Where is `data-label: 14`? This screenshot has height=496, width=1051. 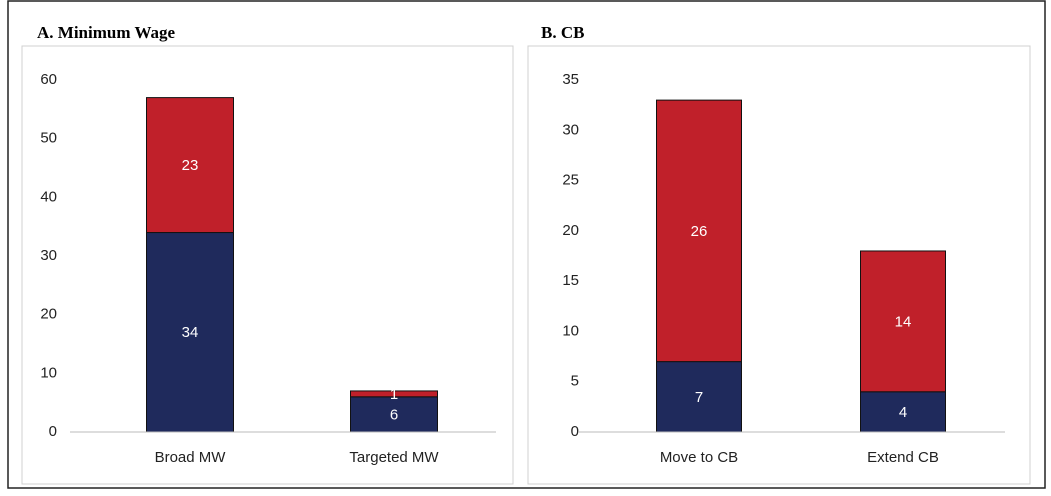 data-label: 14 is located at coordinates (903, 321).